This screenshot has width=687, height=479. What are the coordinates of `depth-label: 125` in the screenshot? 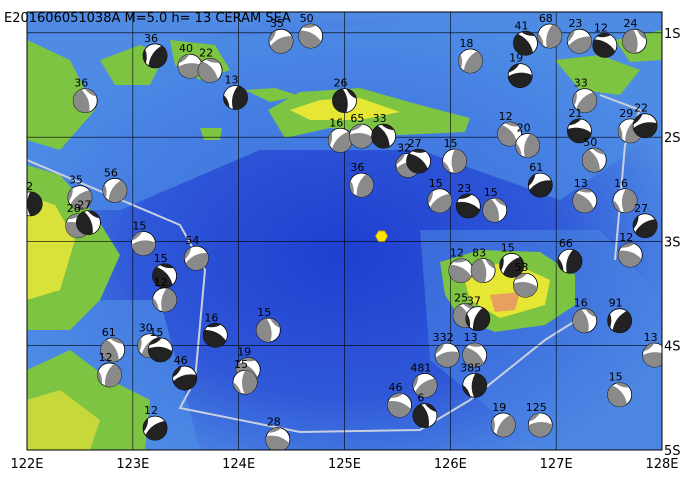 It's located at (536, 407).